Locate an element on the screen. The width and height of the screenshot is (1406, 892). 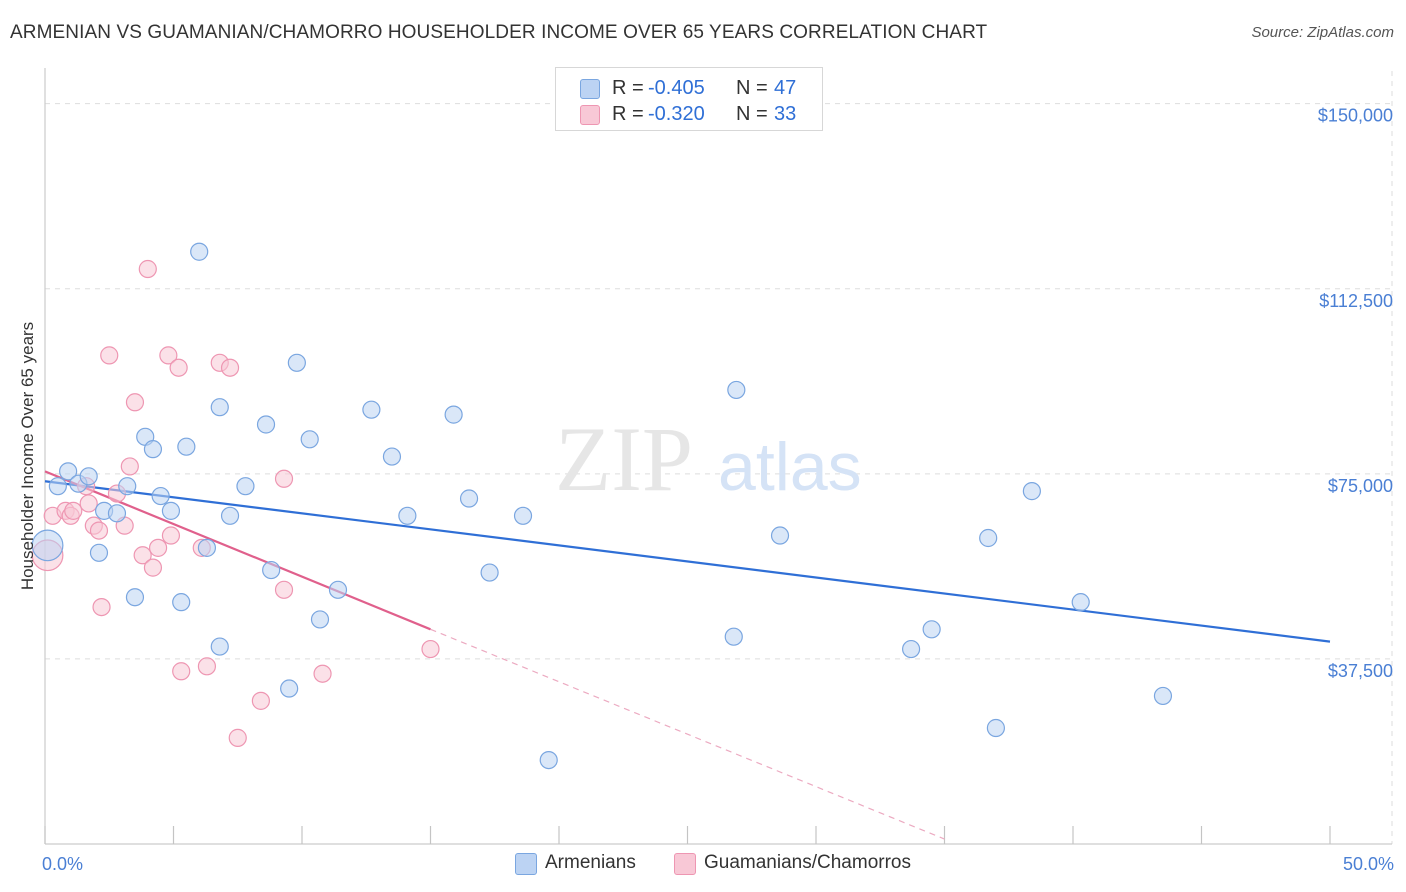
y-axis-label: Householder Income Over 65 years is located at coordinates (27, 456).